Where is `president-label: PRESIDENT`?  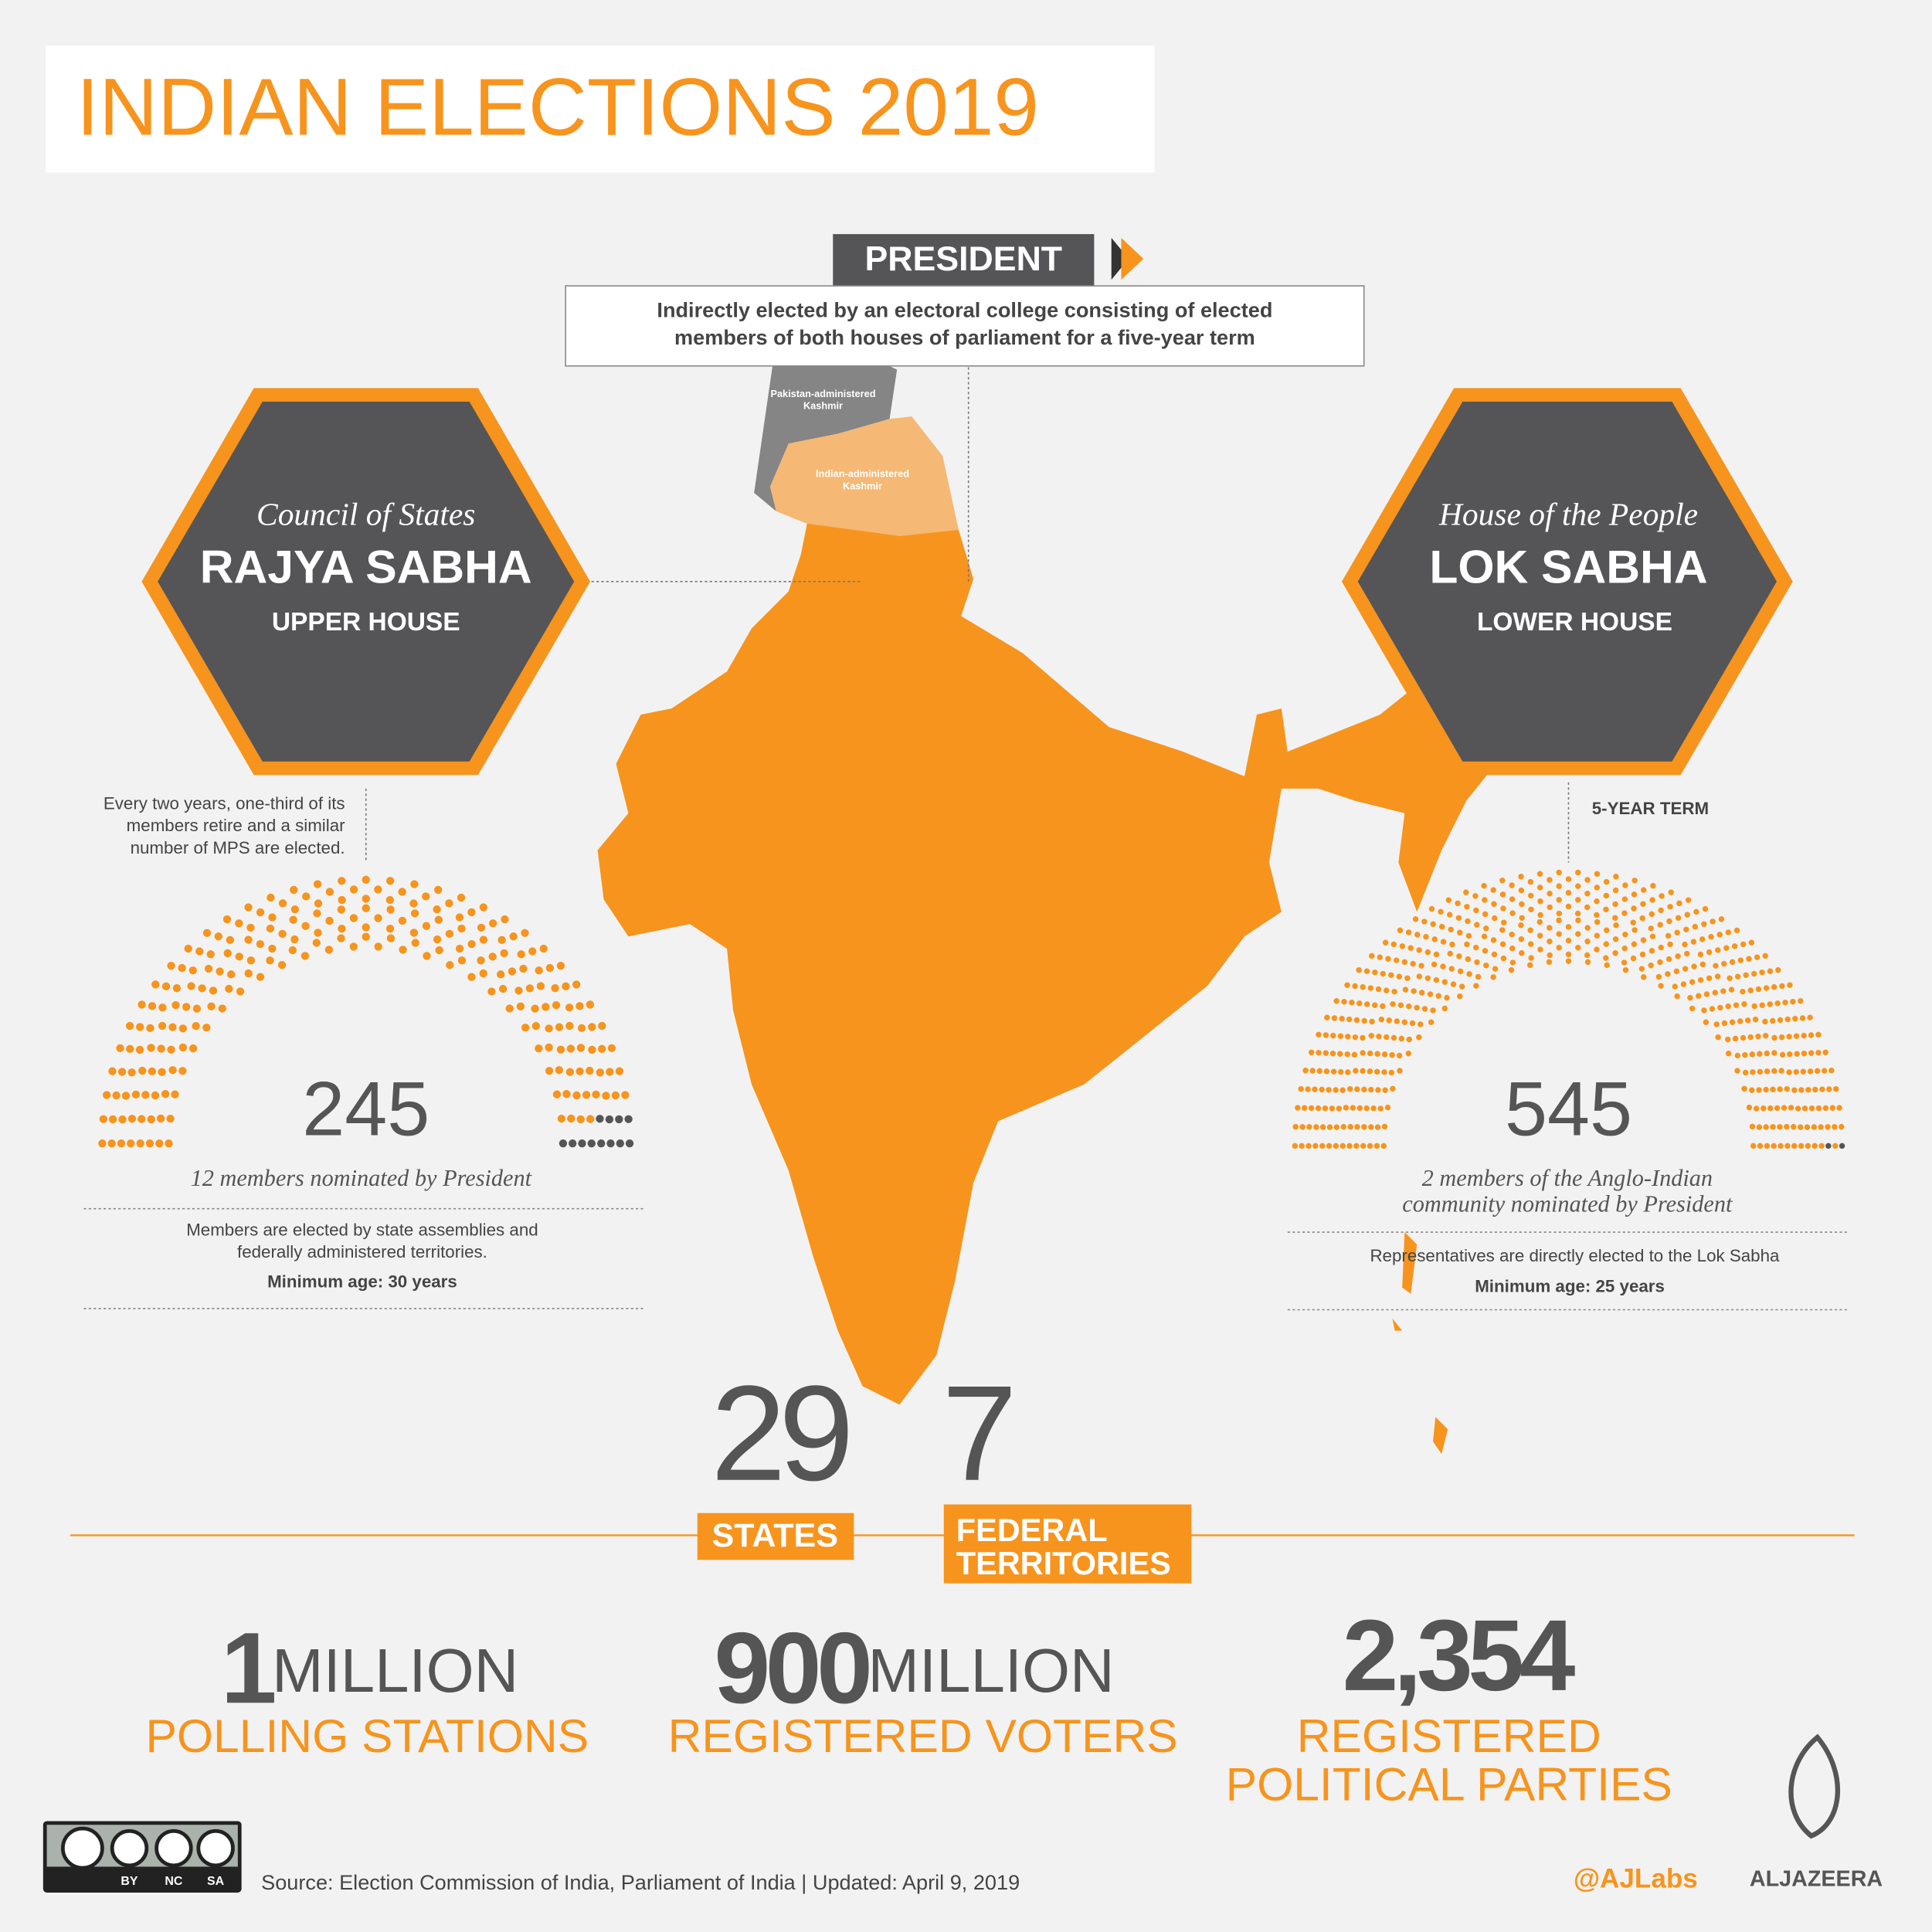
president-label: PRESIDENT is located at coordinates (964, 259).